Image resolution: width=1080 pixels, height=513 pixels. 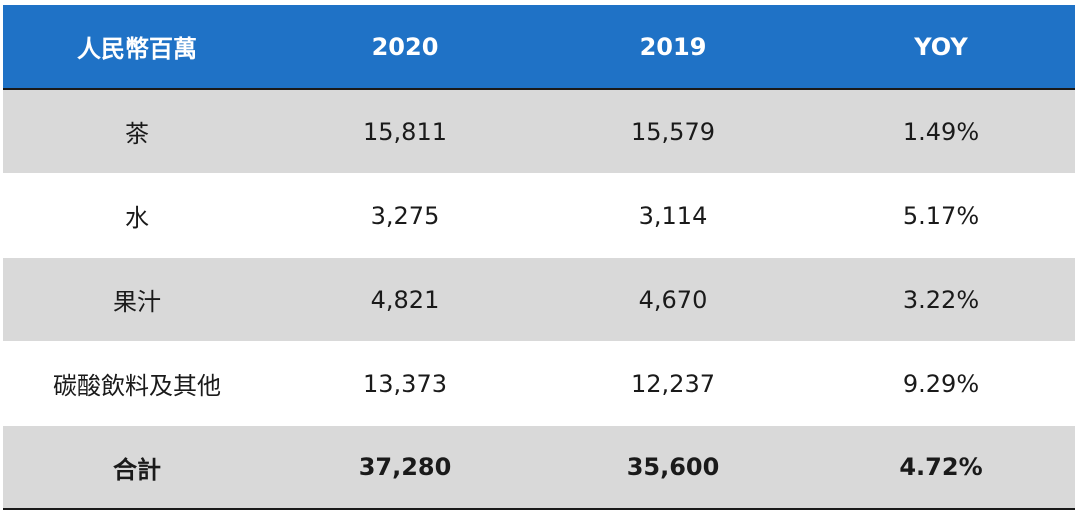 I want to click on row-value-2020: 3,275, so click(x=405, y=215).